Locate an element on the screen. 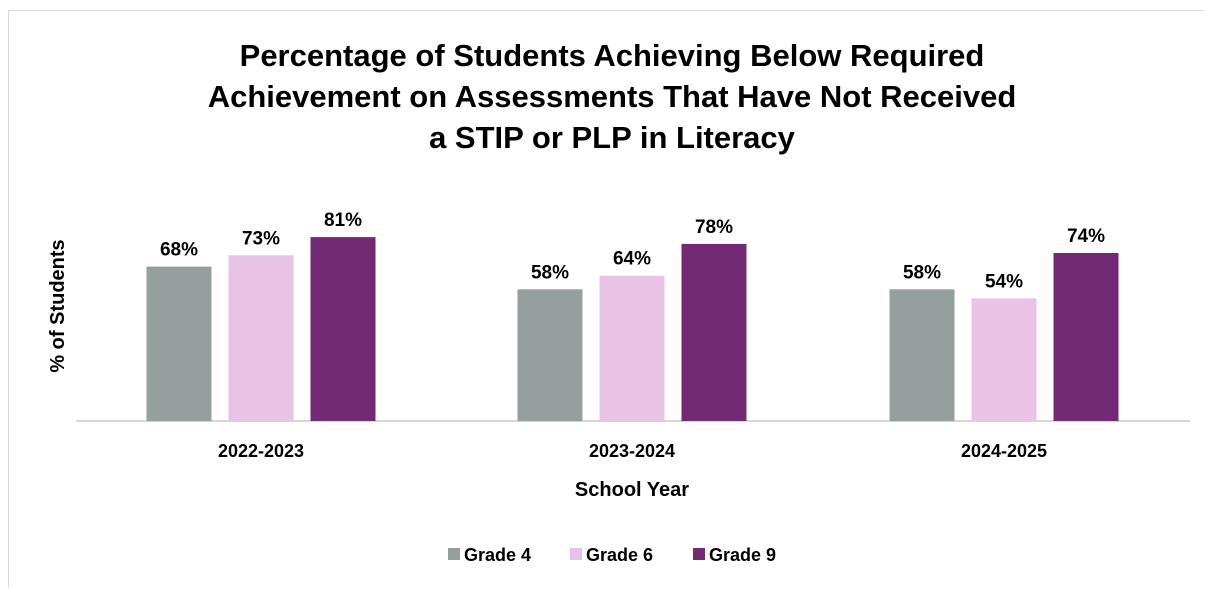  y-axis-title: % of Students is located at coordinates (58, 305).